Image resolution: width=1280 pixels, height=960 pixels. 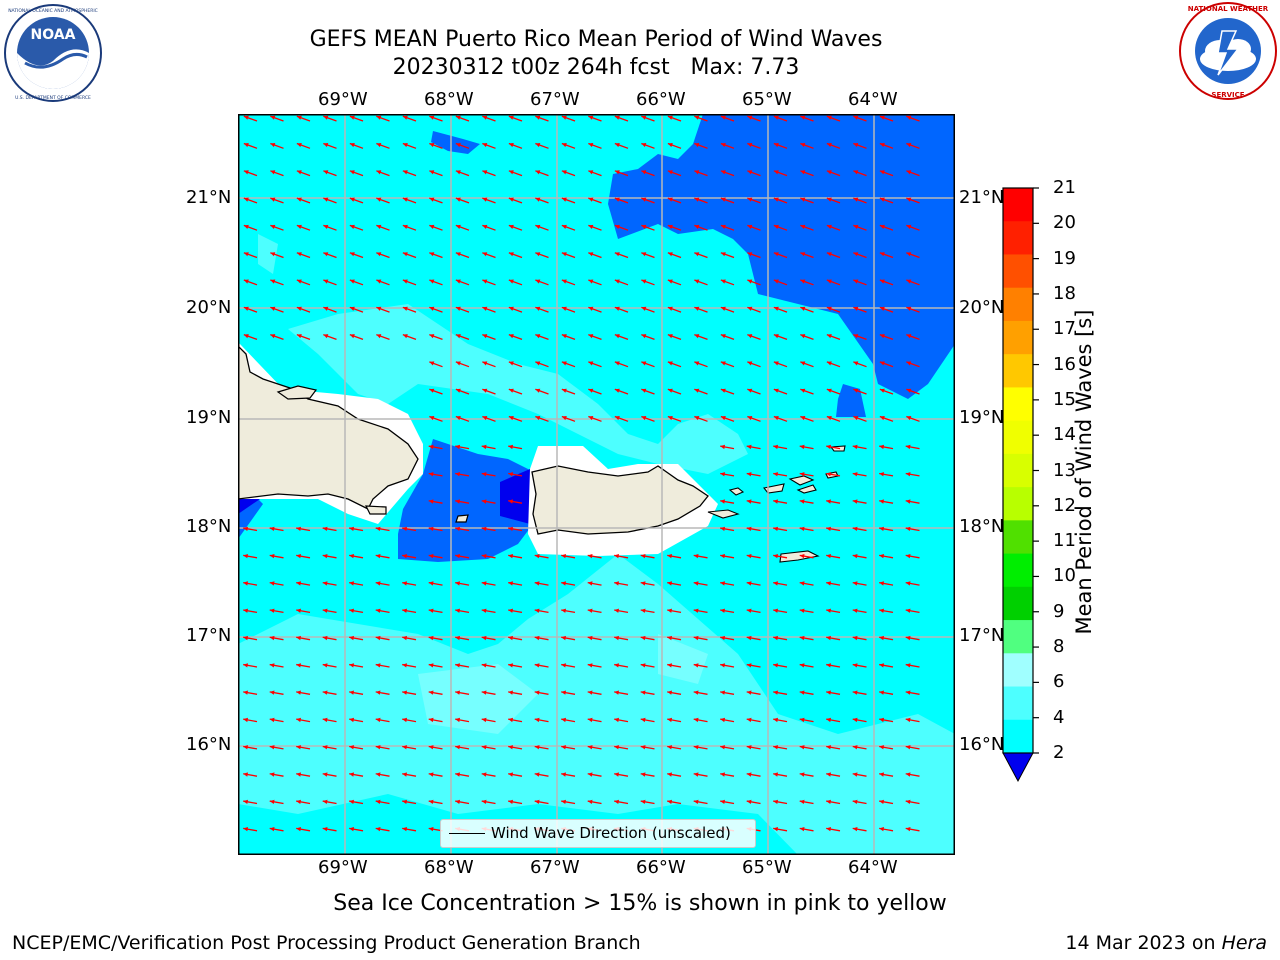 I want to click on colorbar-tick-label: 4, so click(x=1059, y=717).